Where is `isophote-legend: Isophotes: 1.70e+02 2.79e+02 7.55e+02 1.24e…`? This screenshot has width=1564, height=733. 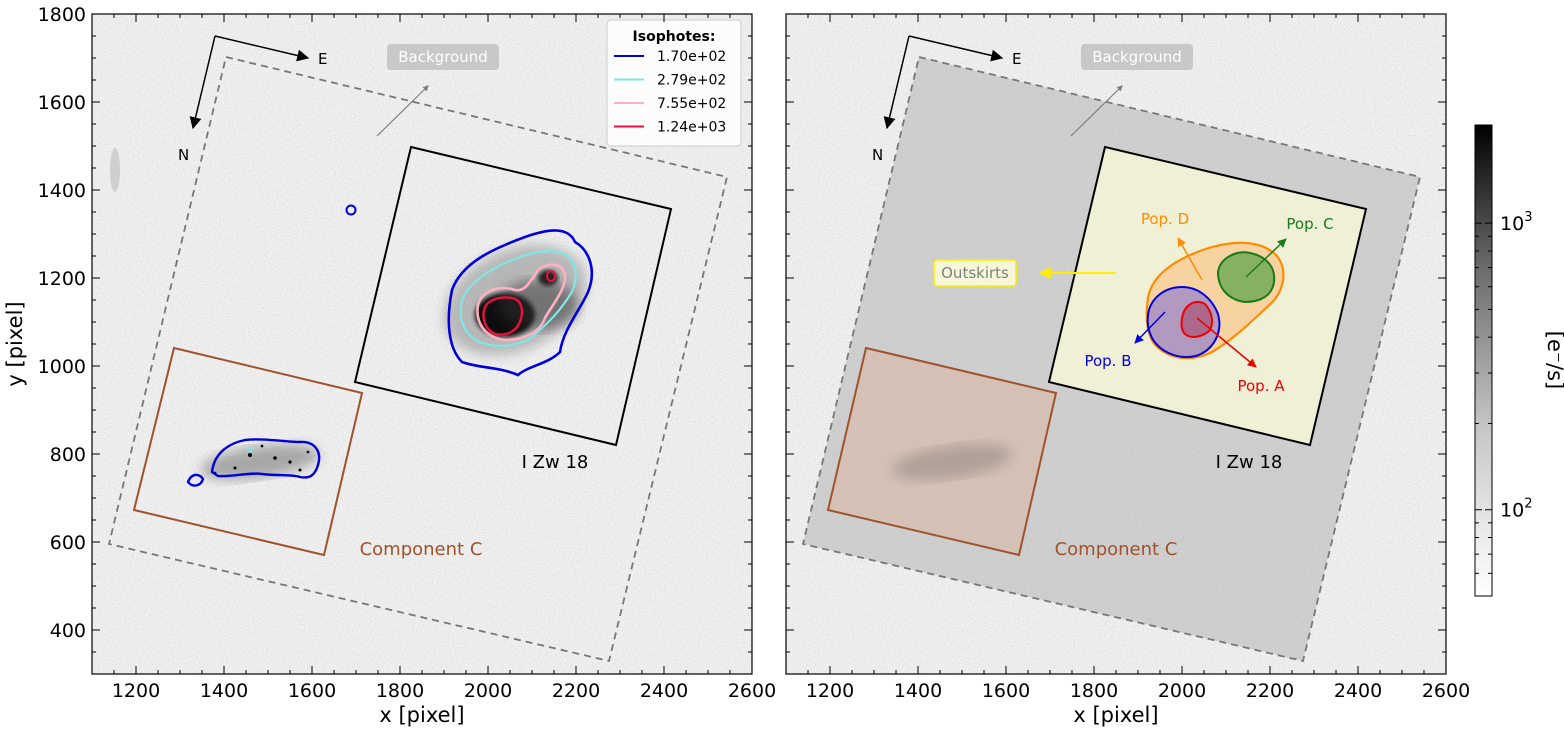
isophote-legend: Isophotes: 1.70e+02 2.79e+02 7.55e+02 1.24e… is located at coordinates (674, 83).